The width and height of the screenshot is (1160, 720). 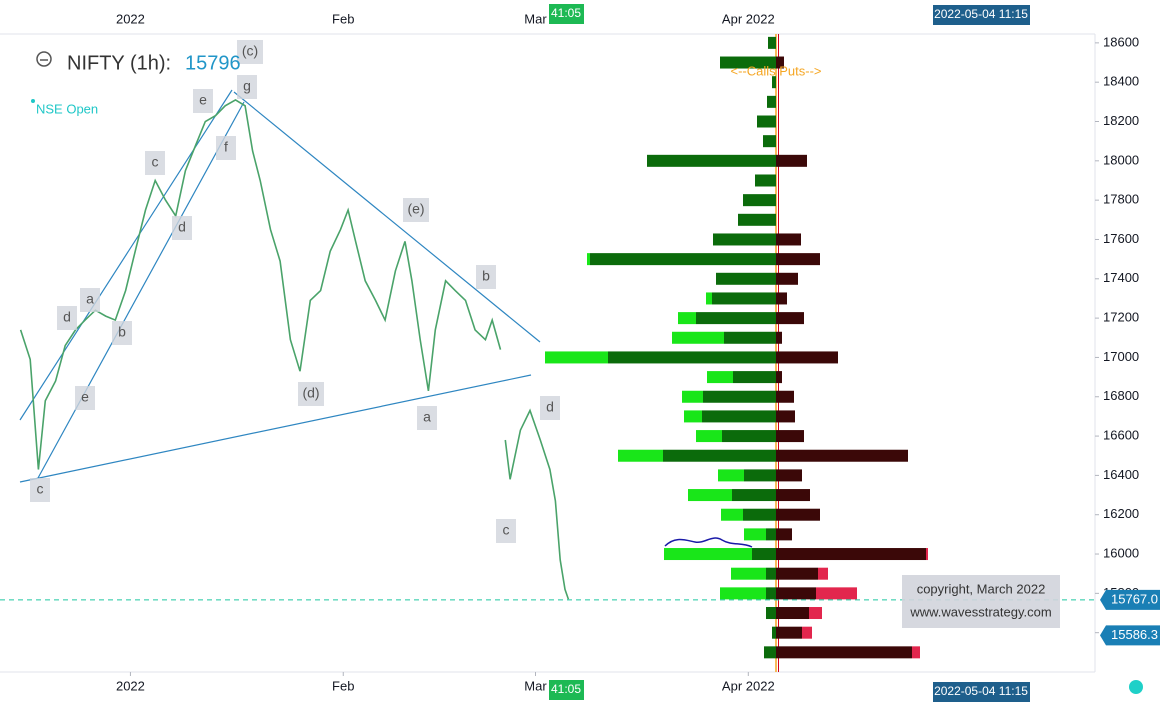 I want to click on wave-label: d, so click(x=182, y=227).